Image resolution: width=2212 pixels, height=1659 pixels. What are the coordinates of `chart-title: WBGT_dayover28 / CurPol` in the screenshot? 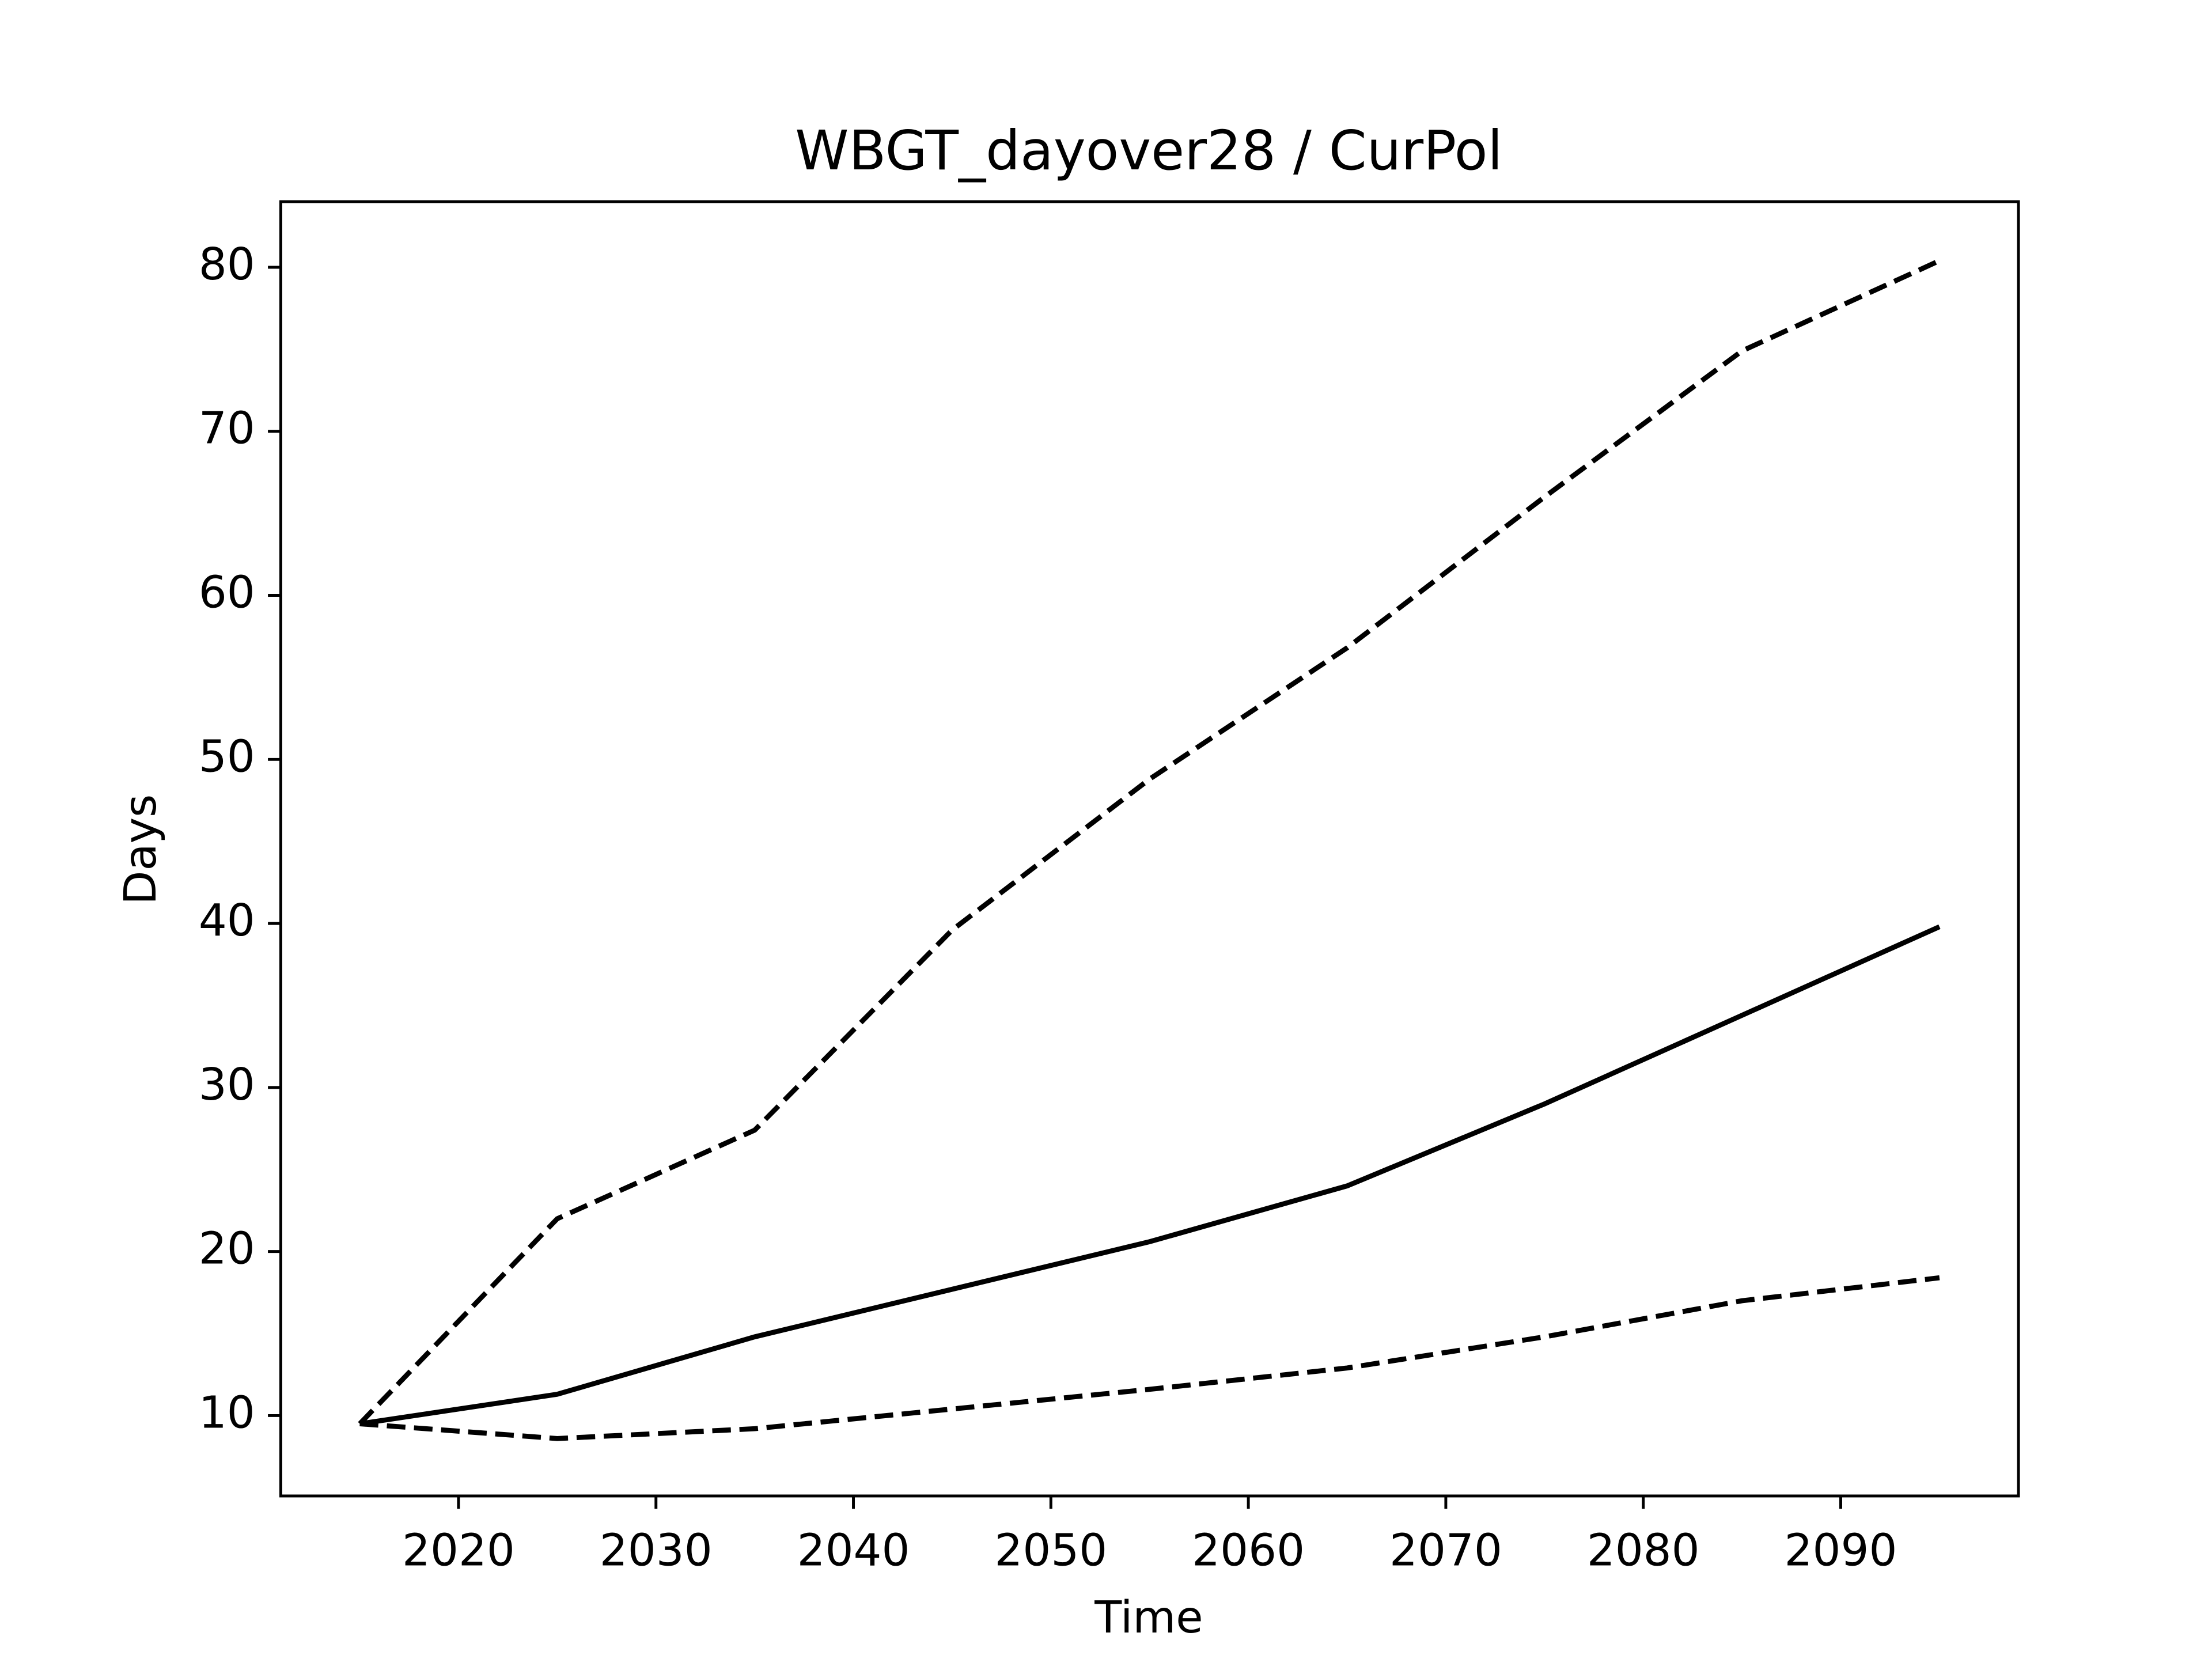 It's located at (1148, 151).